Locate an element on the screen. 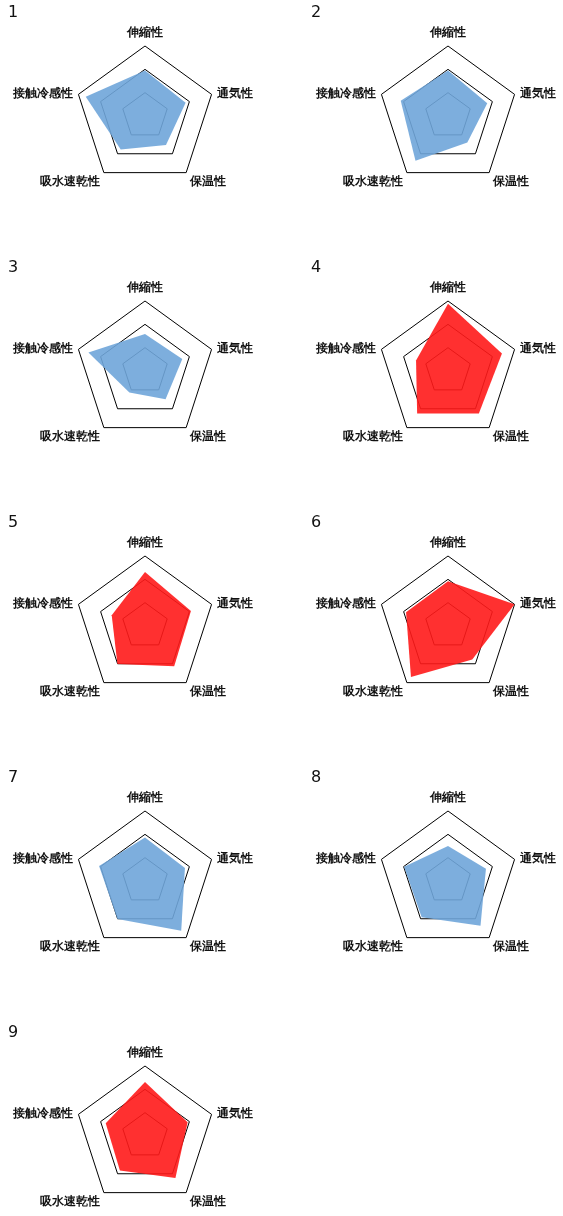  chart-title: 7 is located at coordinates (13, 776).